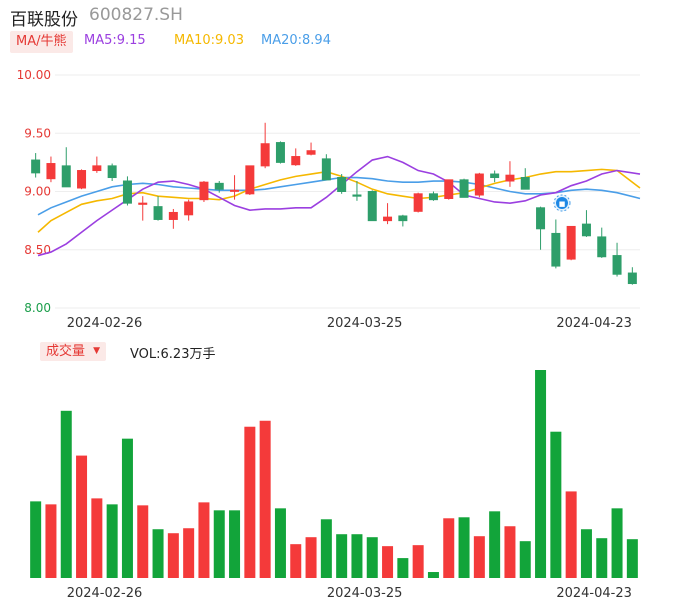 The image size is (686, 606). I want to click on ma20-value: MA20:8.94, so click(296, 40).